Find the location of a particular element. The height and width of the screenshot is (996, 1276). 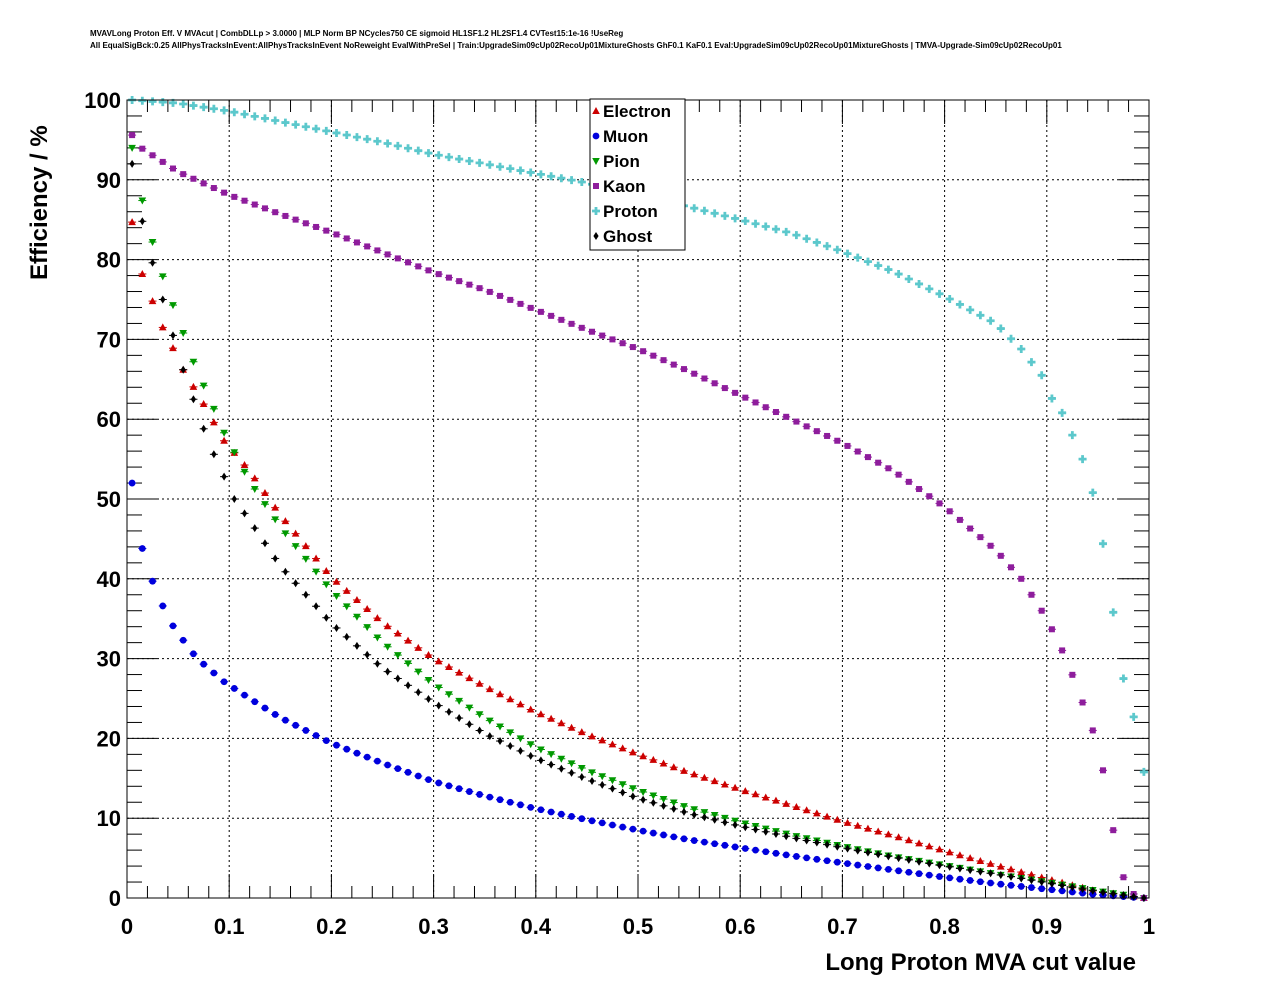

legend: Electron Muon Pion Kaon Proton Ghost is located at coordinates (637, 174).